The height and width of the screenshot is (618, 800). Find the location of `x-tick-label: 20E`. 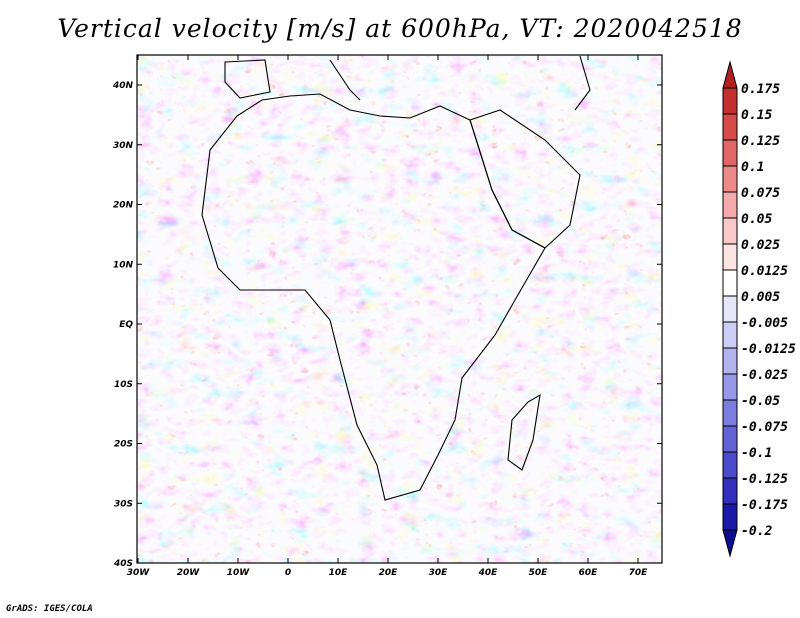

x-tick-label: 20E is located at coordinates (389, 573).